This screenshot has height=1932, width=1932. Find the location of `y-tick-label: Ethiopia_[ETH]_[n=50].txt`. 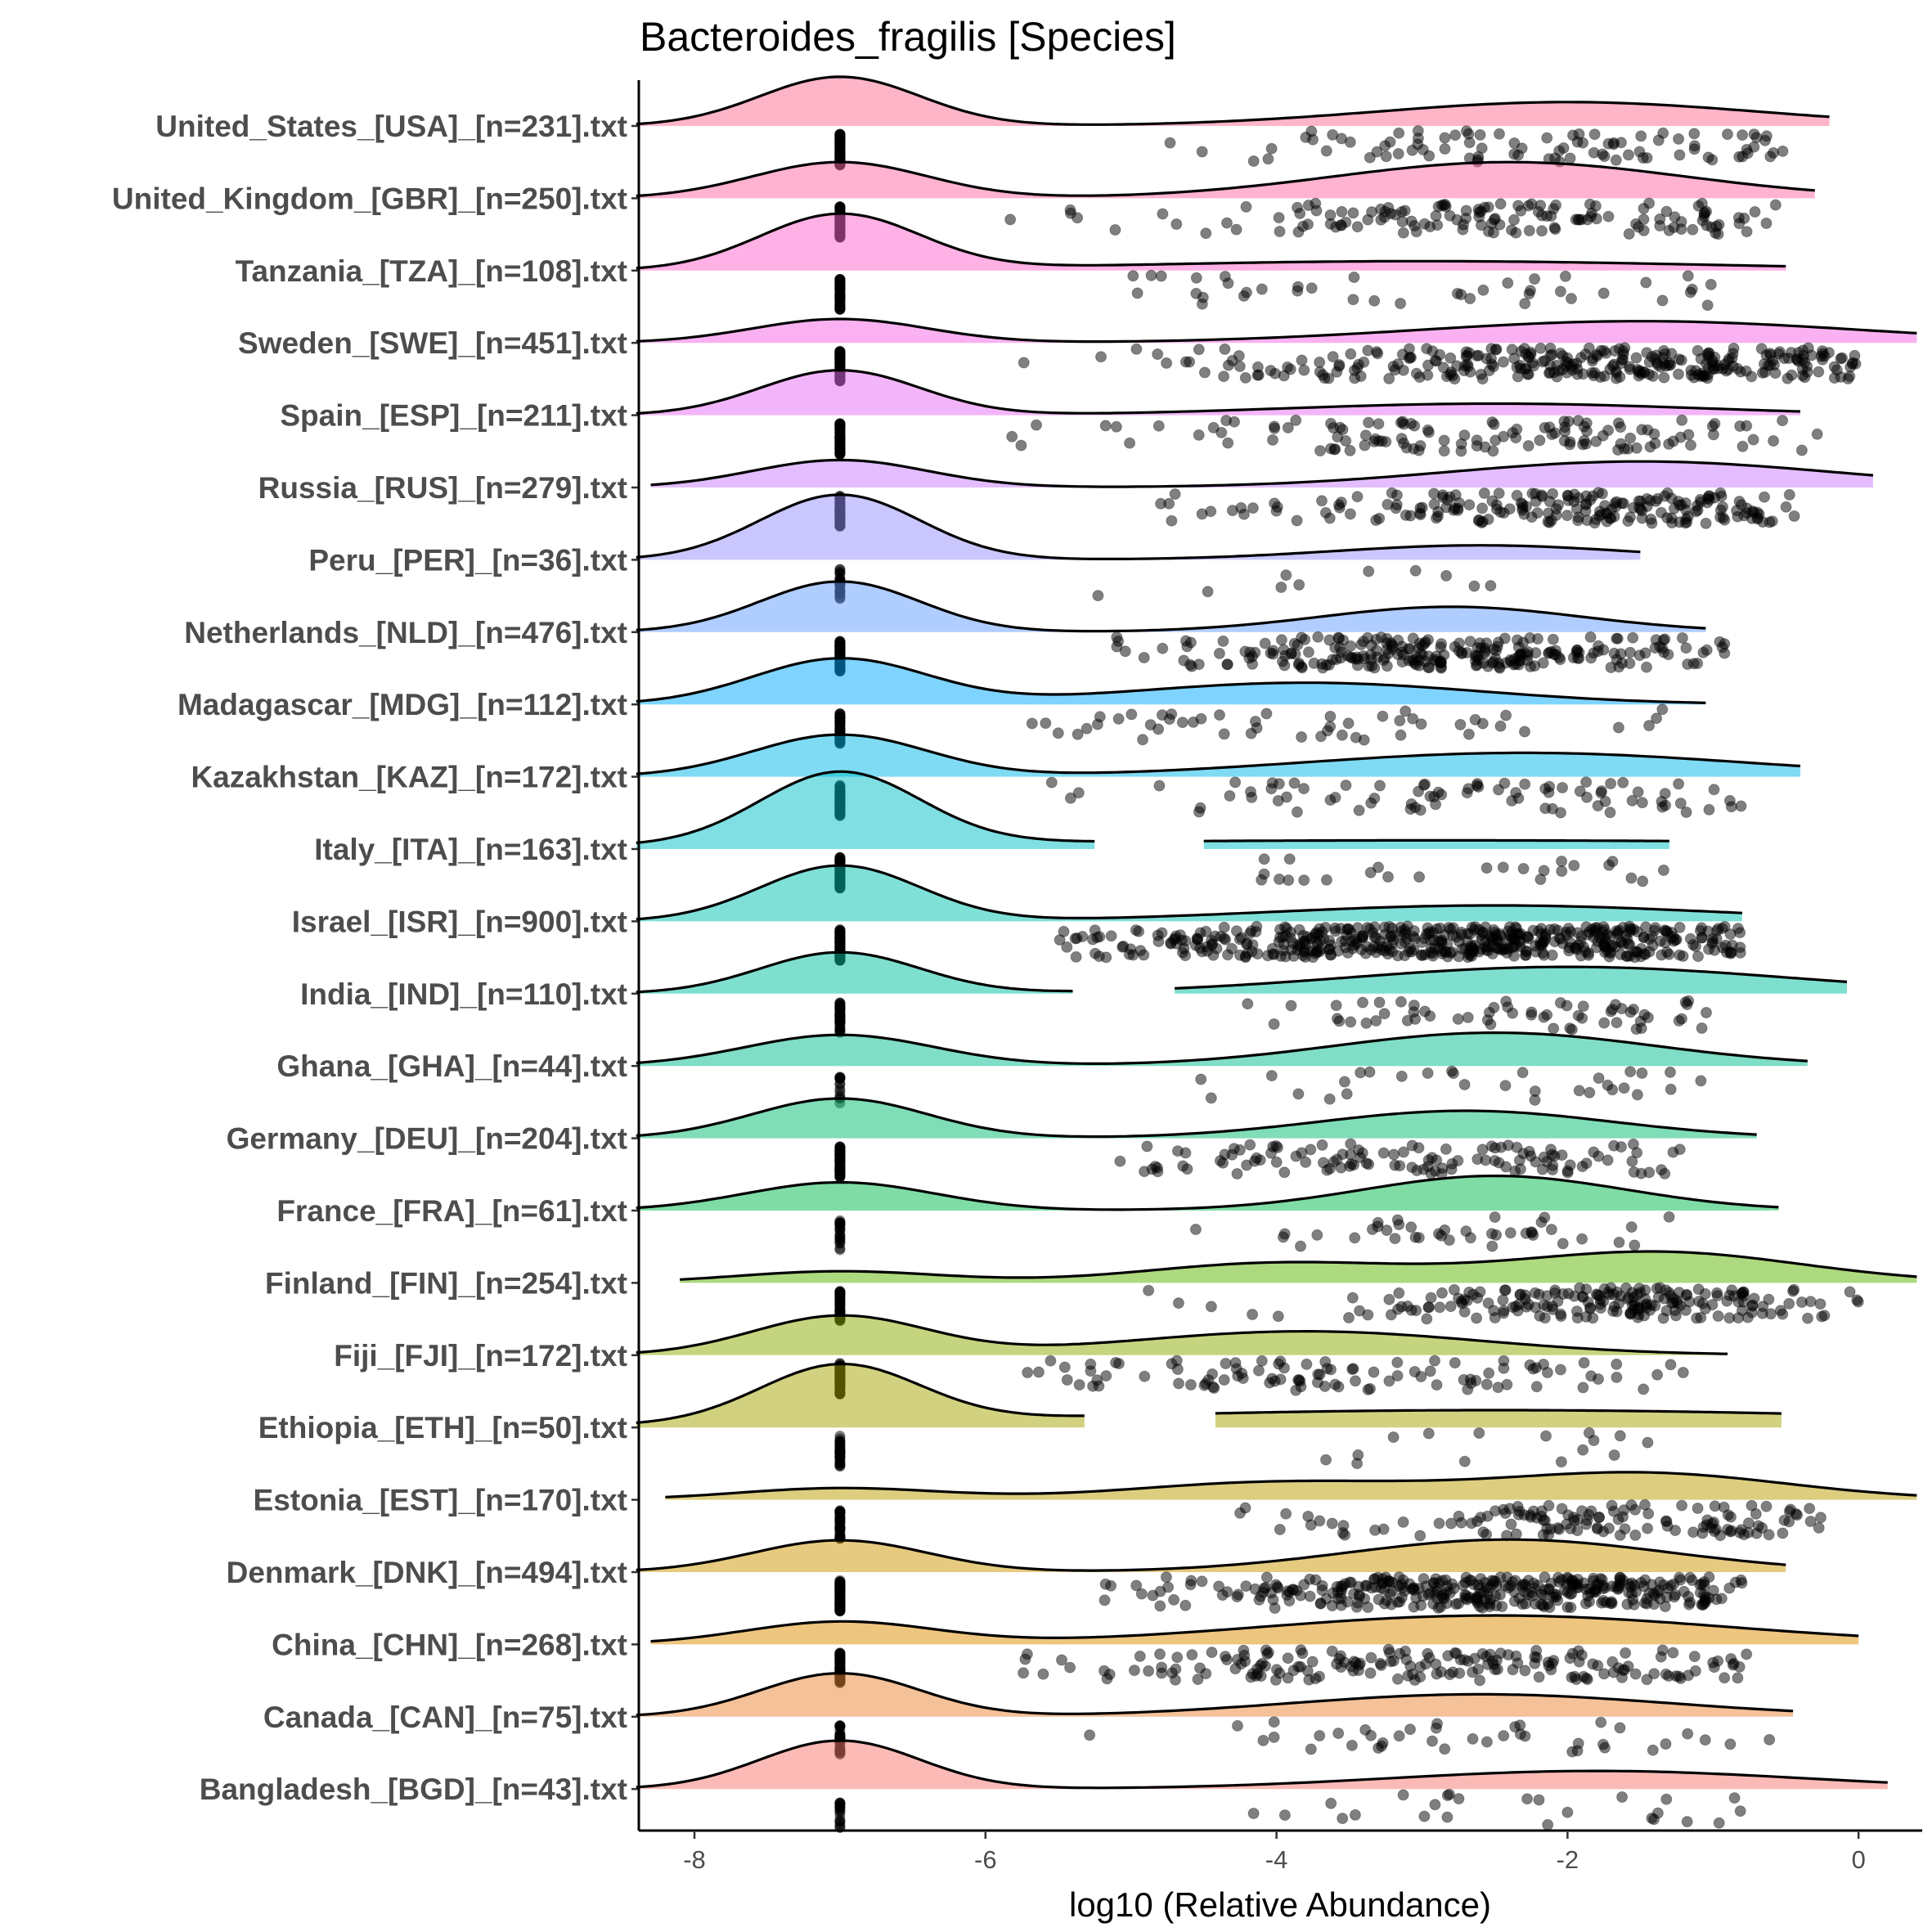

y-tick-label: Ethiopia_[ETH]_[n=50].txt is located at coordinates (443, 1428).